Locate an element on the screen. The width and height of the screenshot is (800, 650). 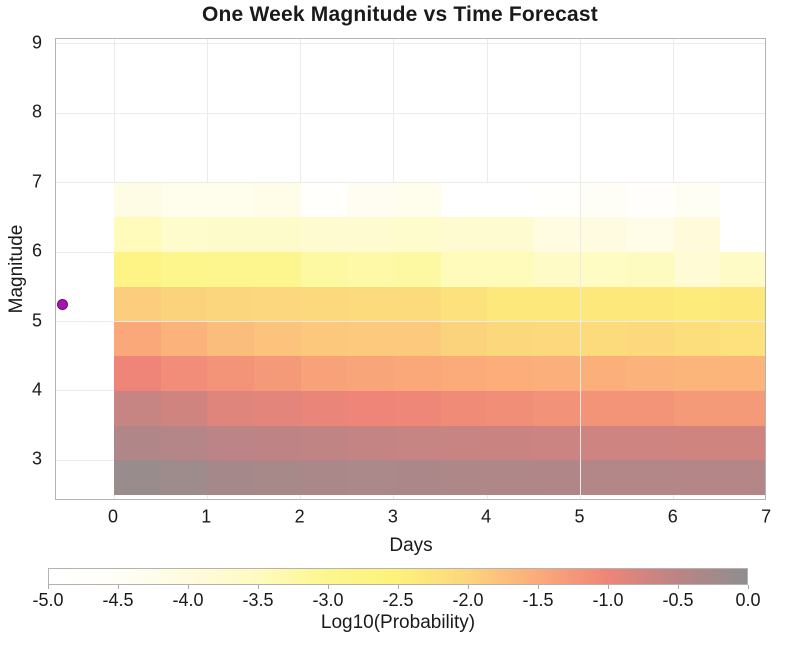
y-tick-label: 7 is located at coordinates (37, 181).